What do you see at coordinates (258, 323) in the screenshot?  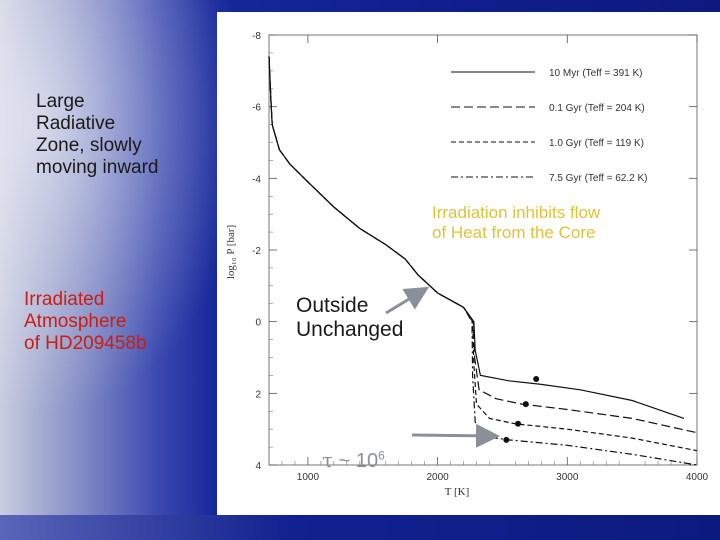 I see `y-tick-label: 0` at bounding box center [258, 323].